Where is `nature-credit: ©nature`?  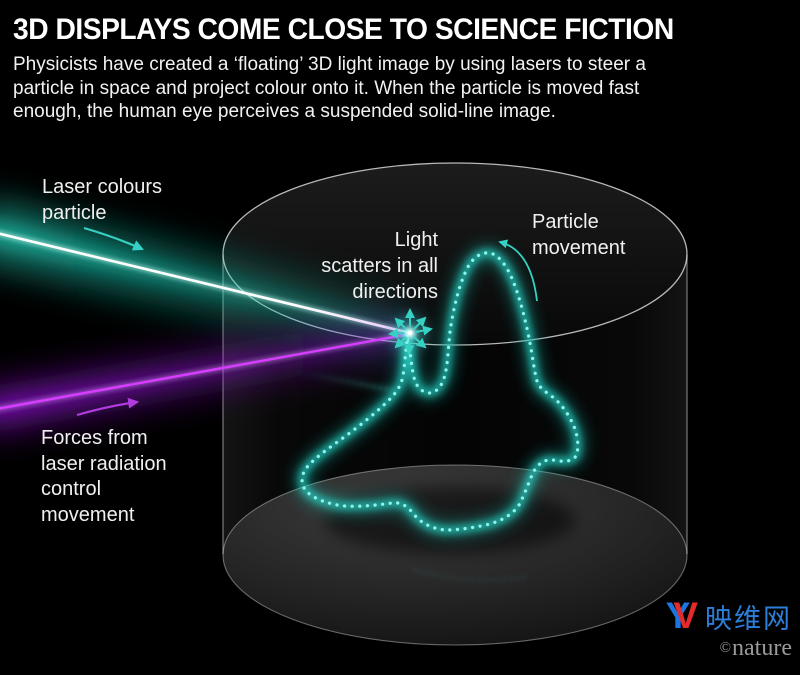
nature-credit: ©nature is located at coordinates (729, 648).